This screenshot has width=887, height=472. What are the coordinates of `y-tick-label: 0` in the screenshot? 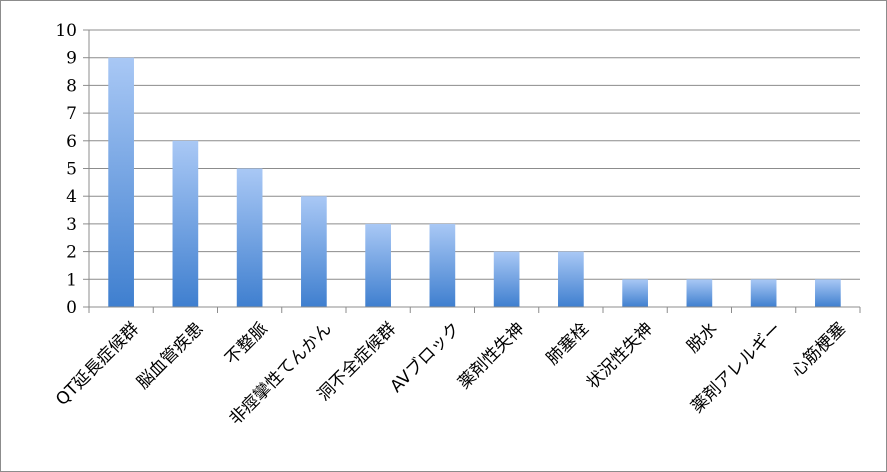 It's located at (71, 308).